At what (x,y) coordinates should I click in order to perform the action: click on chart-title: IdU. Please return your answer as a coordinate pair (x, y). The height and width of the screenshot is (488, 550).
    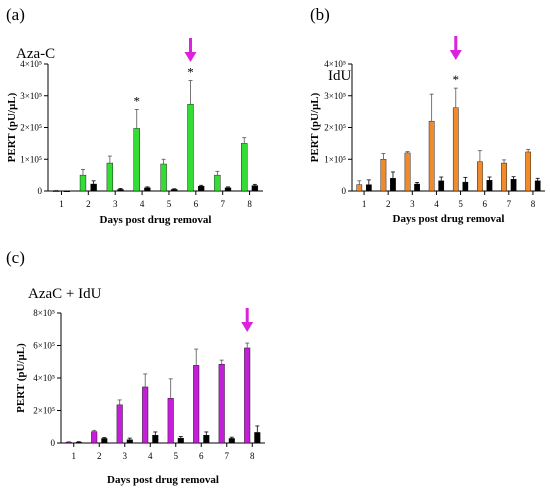
    Looking at the image, I should click on (339, 76).